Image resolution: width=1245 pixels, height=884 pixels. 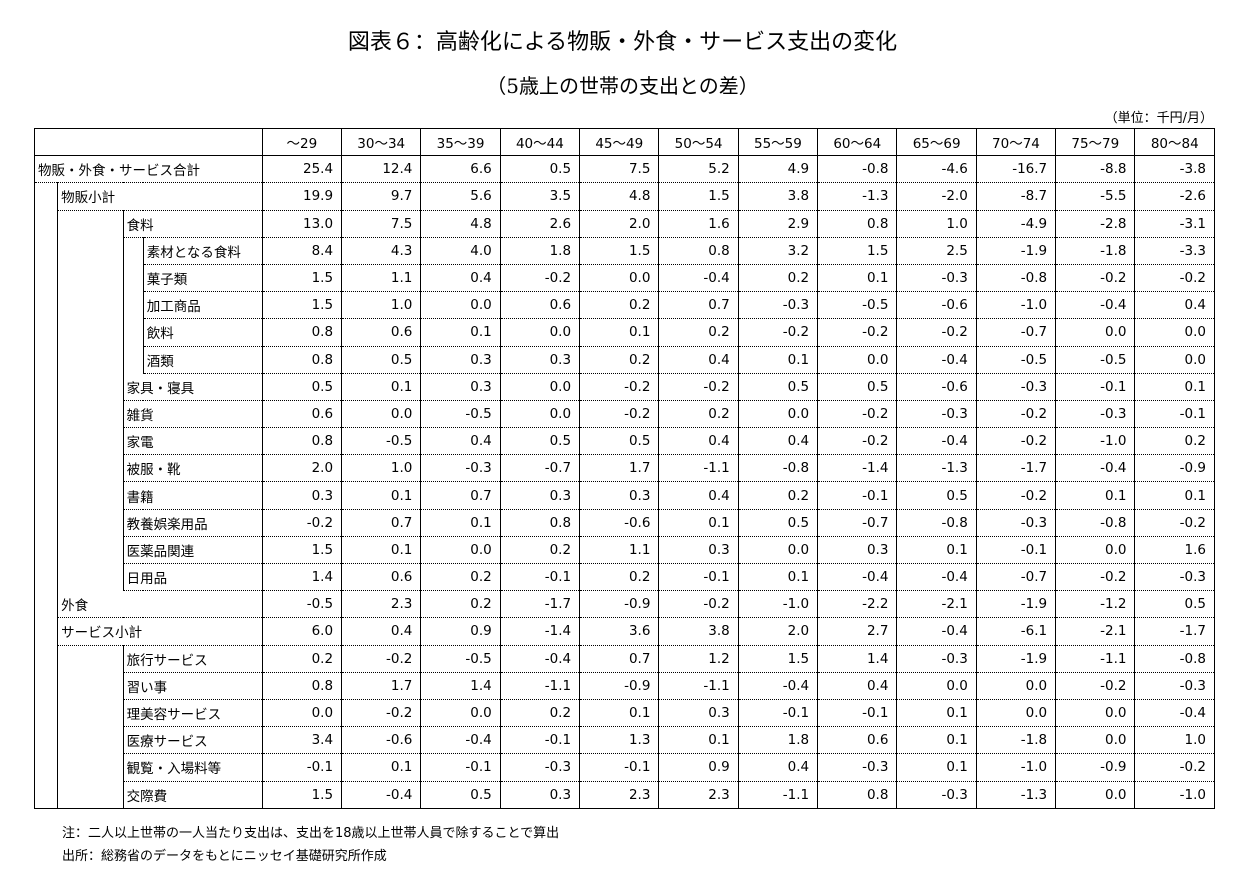 What do you see at coordinates (460, 631) in the screenshot?
I see `value-cell: 0.9` at bounding box center [460, 631].